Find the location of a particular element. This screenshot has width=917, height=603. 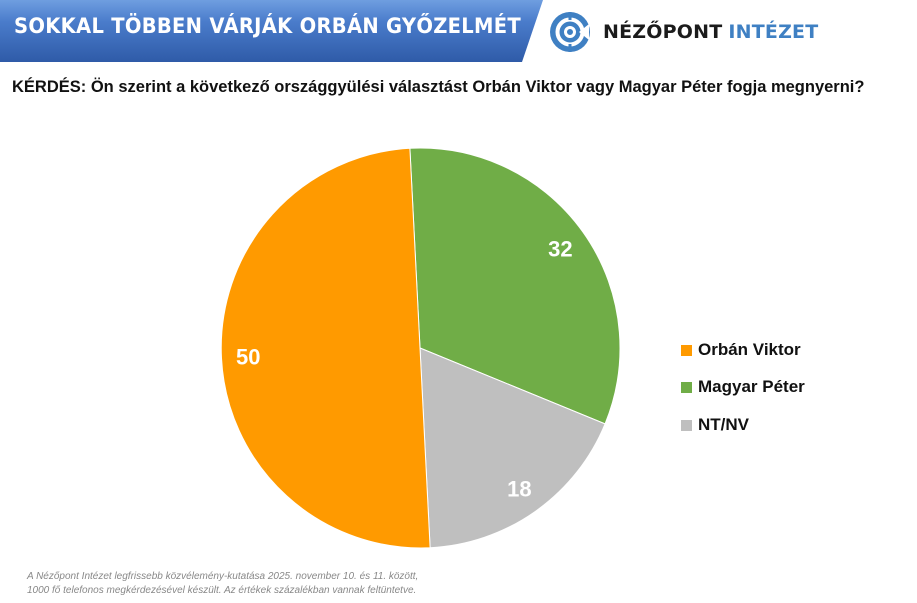

legend-item-magyar: Magyar Péter is located at coordinates (743, 387).